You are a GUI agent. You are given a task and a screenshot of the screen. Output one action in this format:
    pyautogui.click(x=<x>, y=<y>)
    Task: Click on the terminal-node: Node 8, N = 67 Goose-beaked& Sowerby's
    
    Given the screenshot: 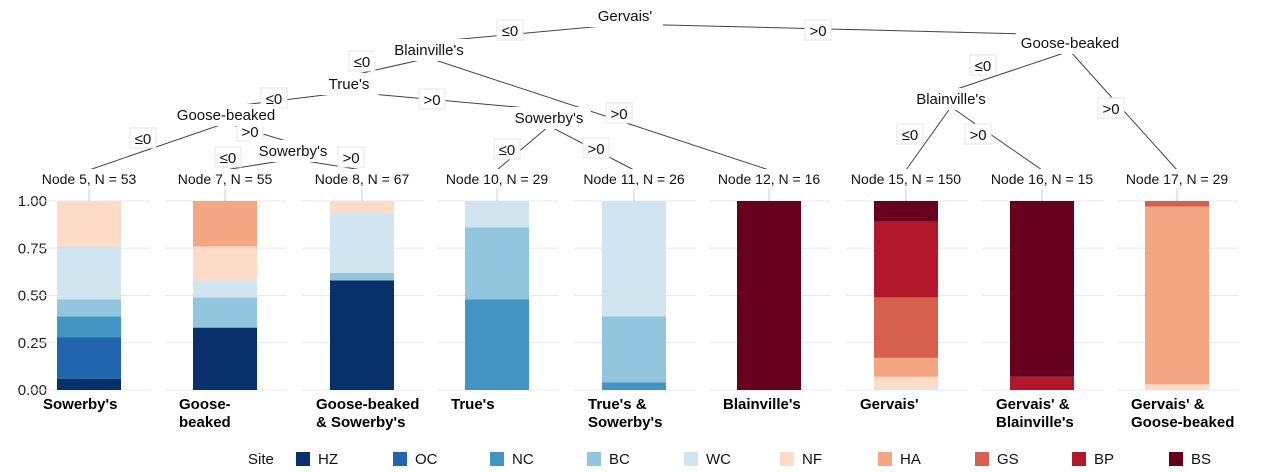 What is the action you would take?
    pyautogui.click(x=363, y=300)
    